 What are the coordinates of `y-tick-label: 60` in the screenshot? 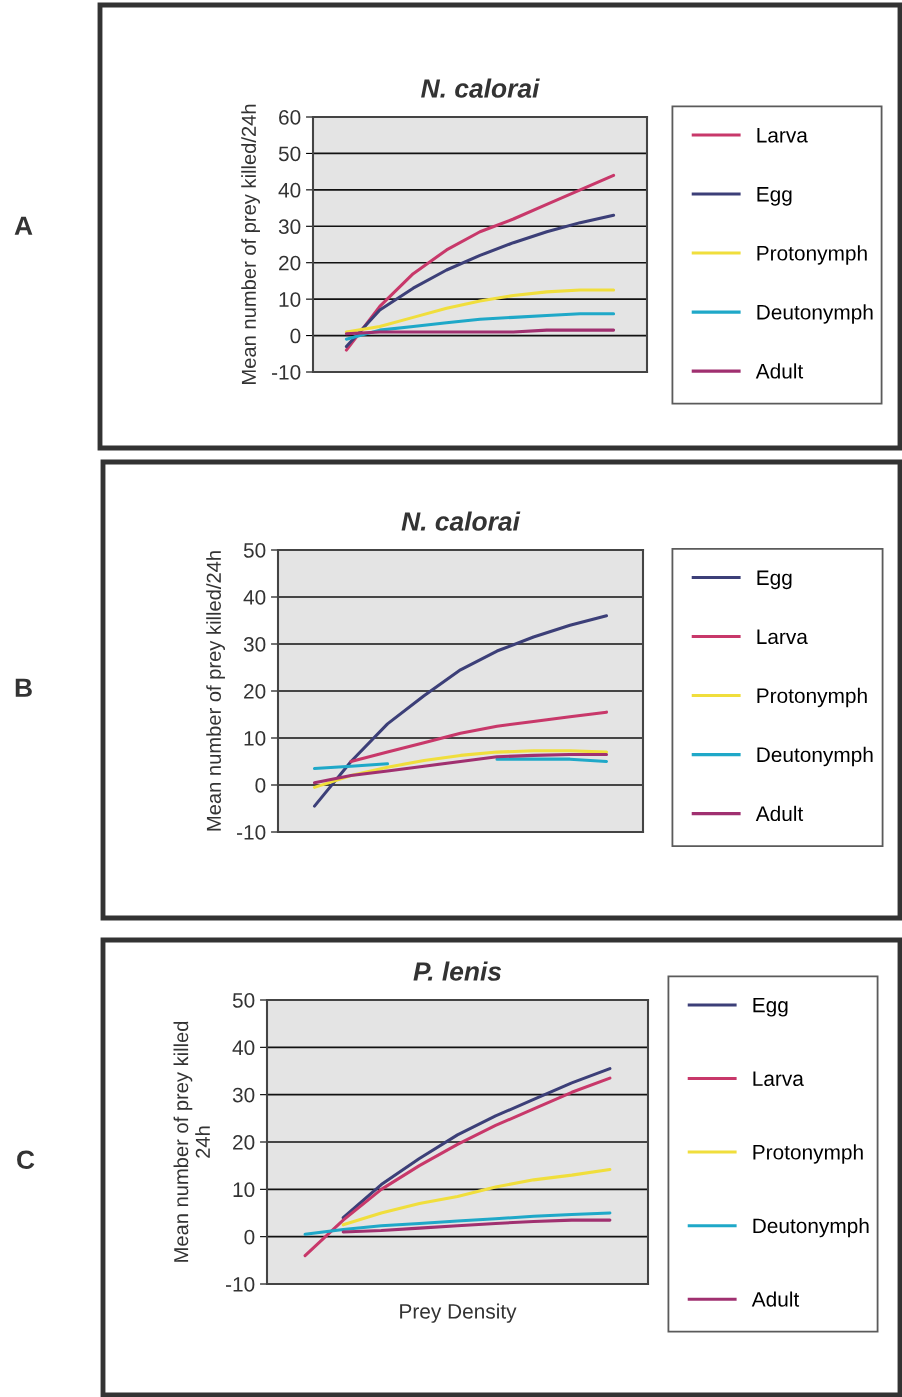 It's located at (290, 117).